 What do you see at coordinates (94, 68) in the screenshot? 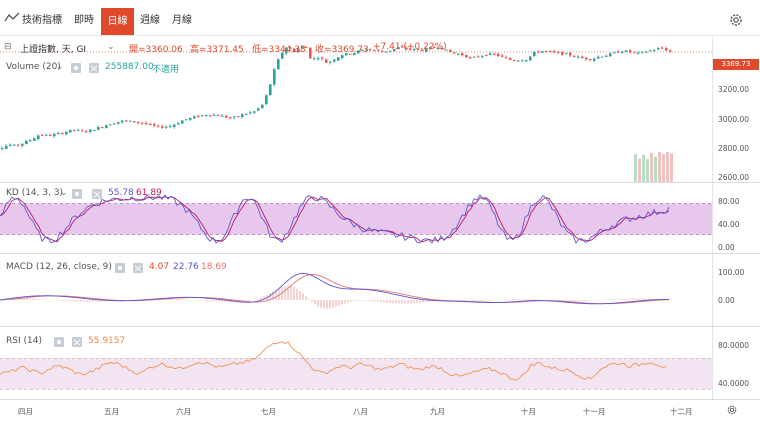
I see `volume-close-icon` at bounding box center [94, 68].